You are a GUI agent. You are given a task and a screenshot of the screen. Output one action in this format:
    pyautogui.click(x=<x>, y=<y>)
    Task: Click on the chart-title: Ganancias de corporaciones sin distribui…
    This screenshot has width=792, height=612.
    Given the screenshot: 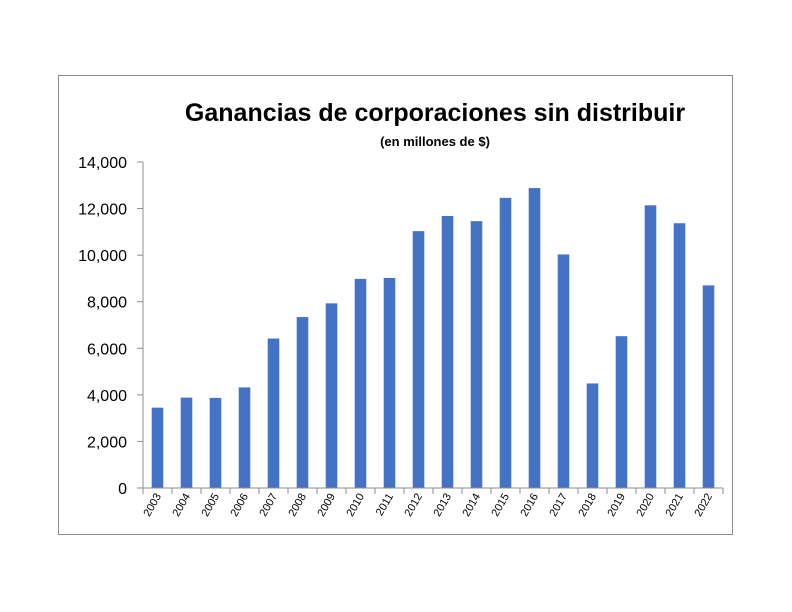 What is the action you would take?
    pyautogui.click(x=435, y=113)
    